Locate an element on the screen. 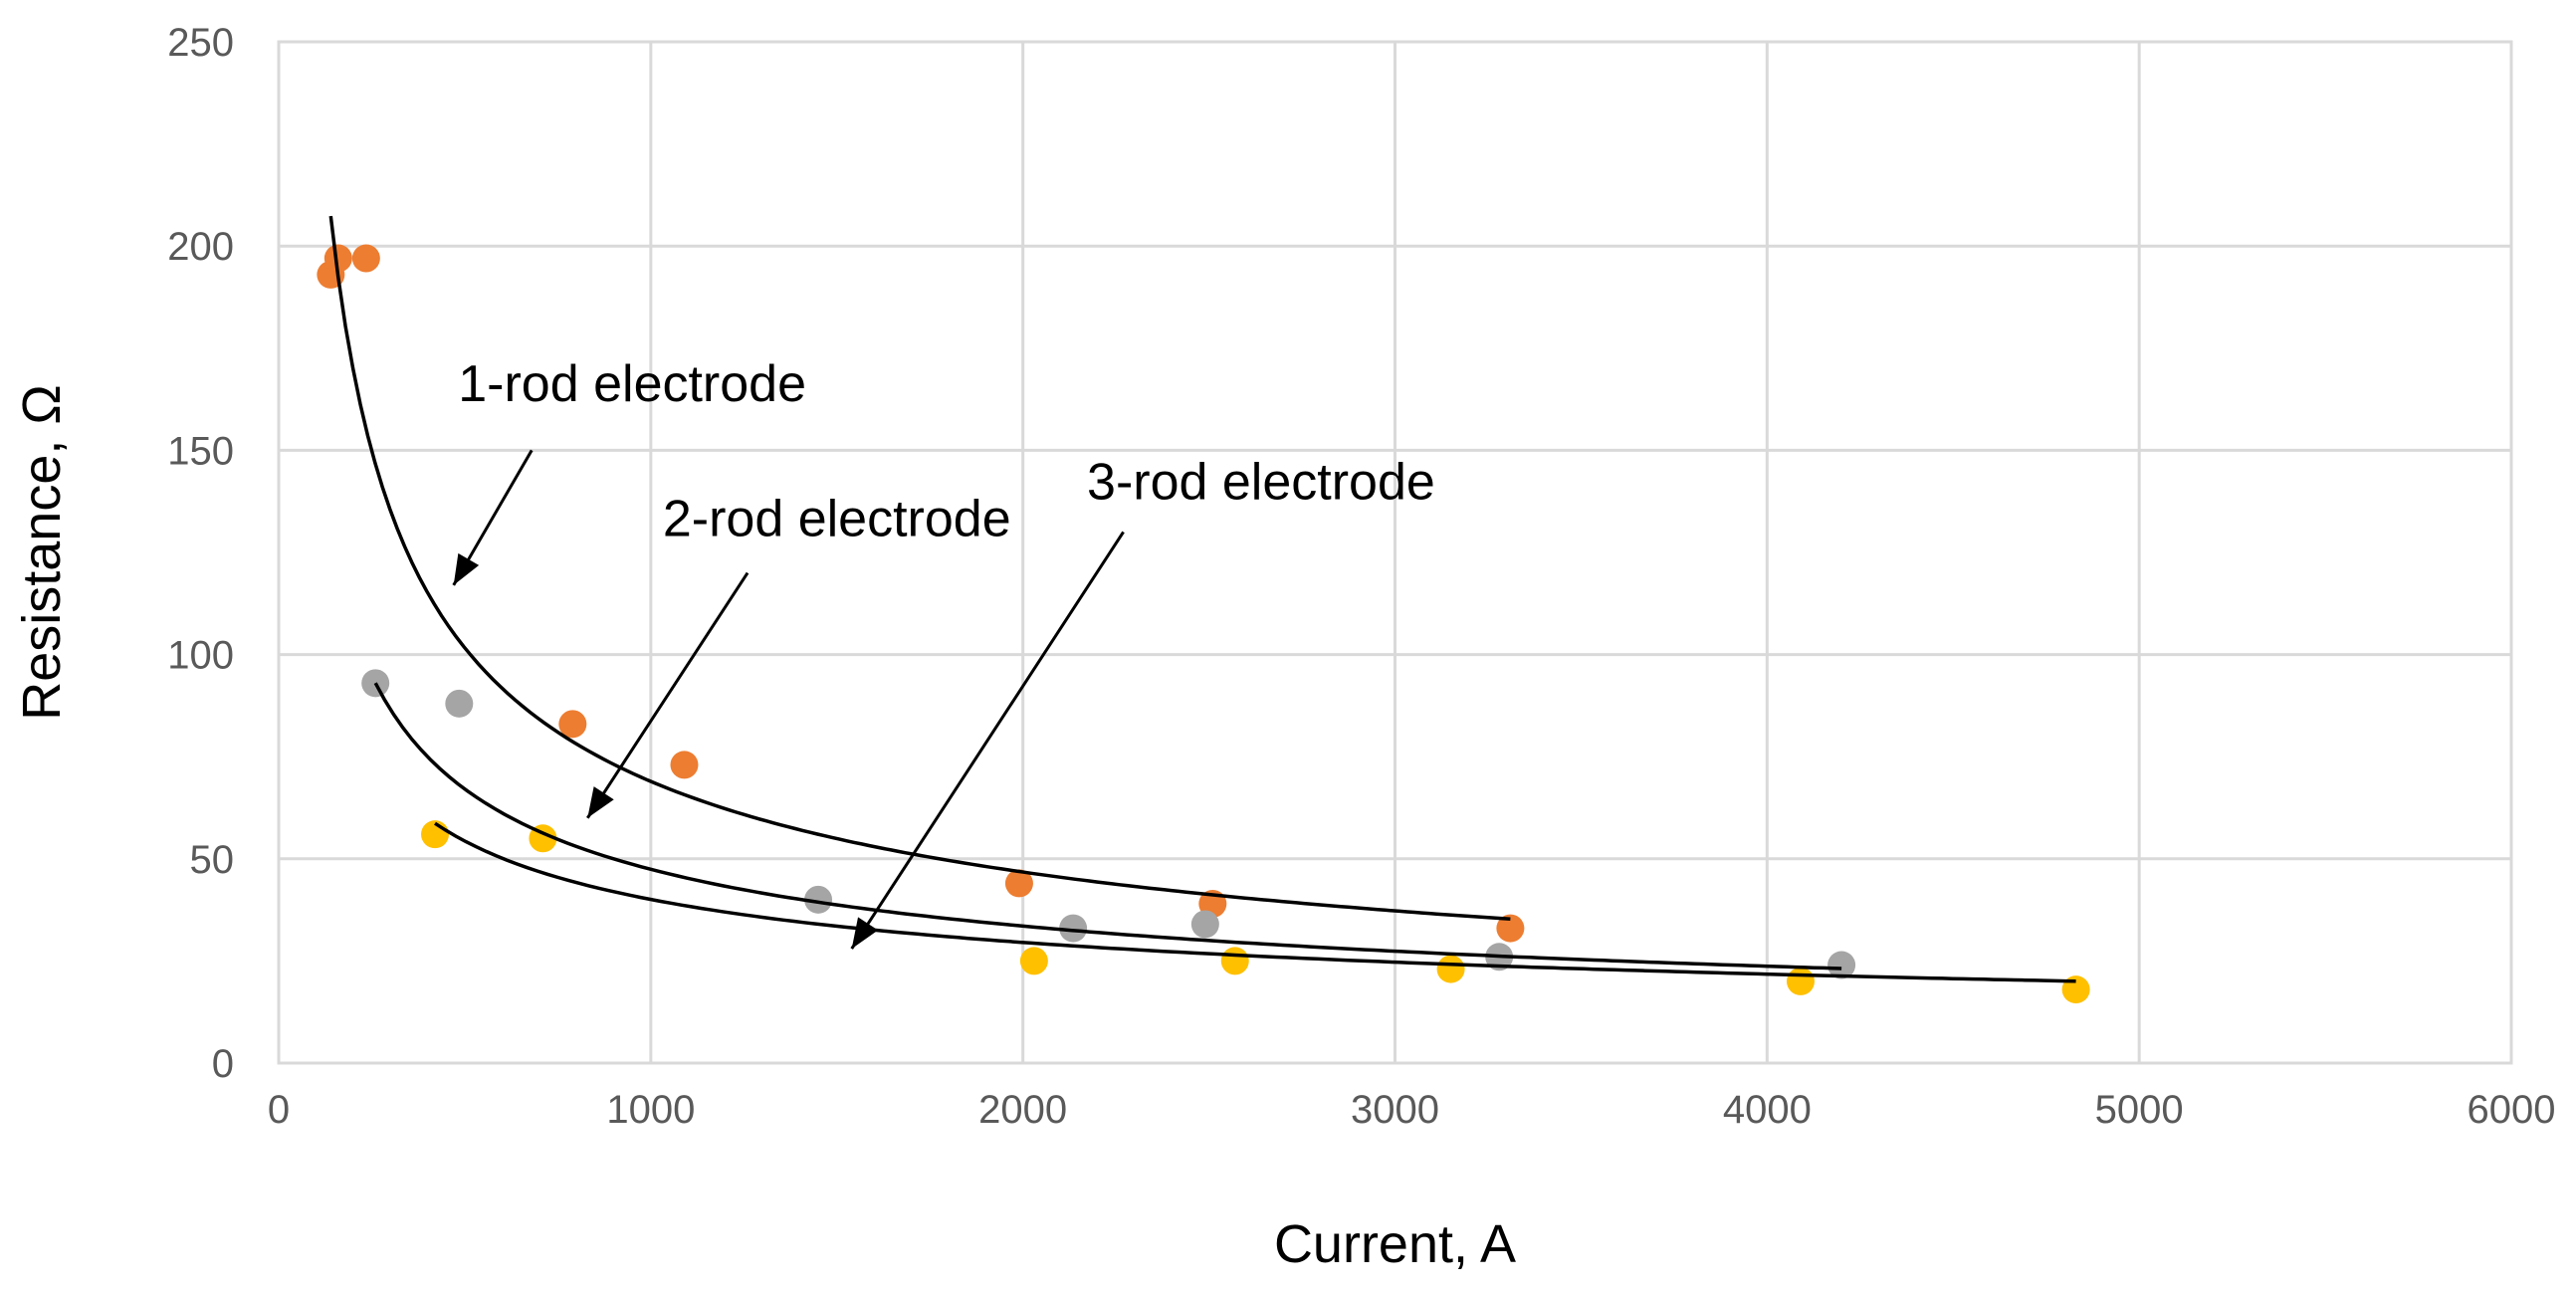 This screenshot has width=2576, height=1294. y-axis-title: Resistance, Ω is located at coordinates (42, 553).